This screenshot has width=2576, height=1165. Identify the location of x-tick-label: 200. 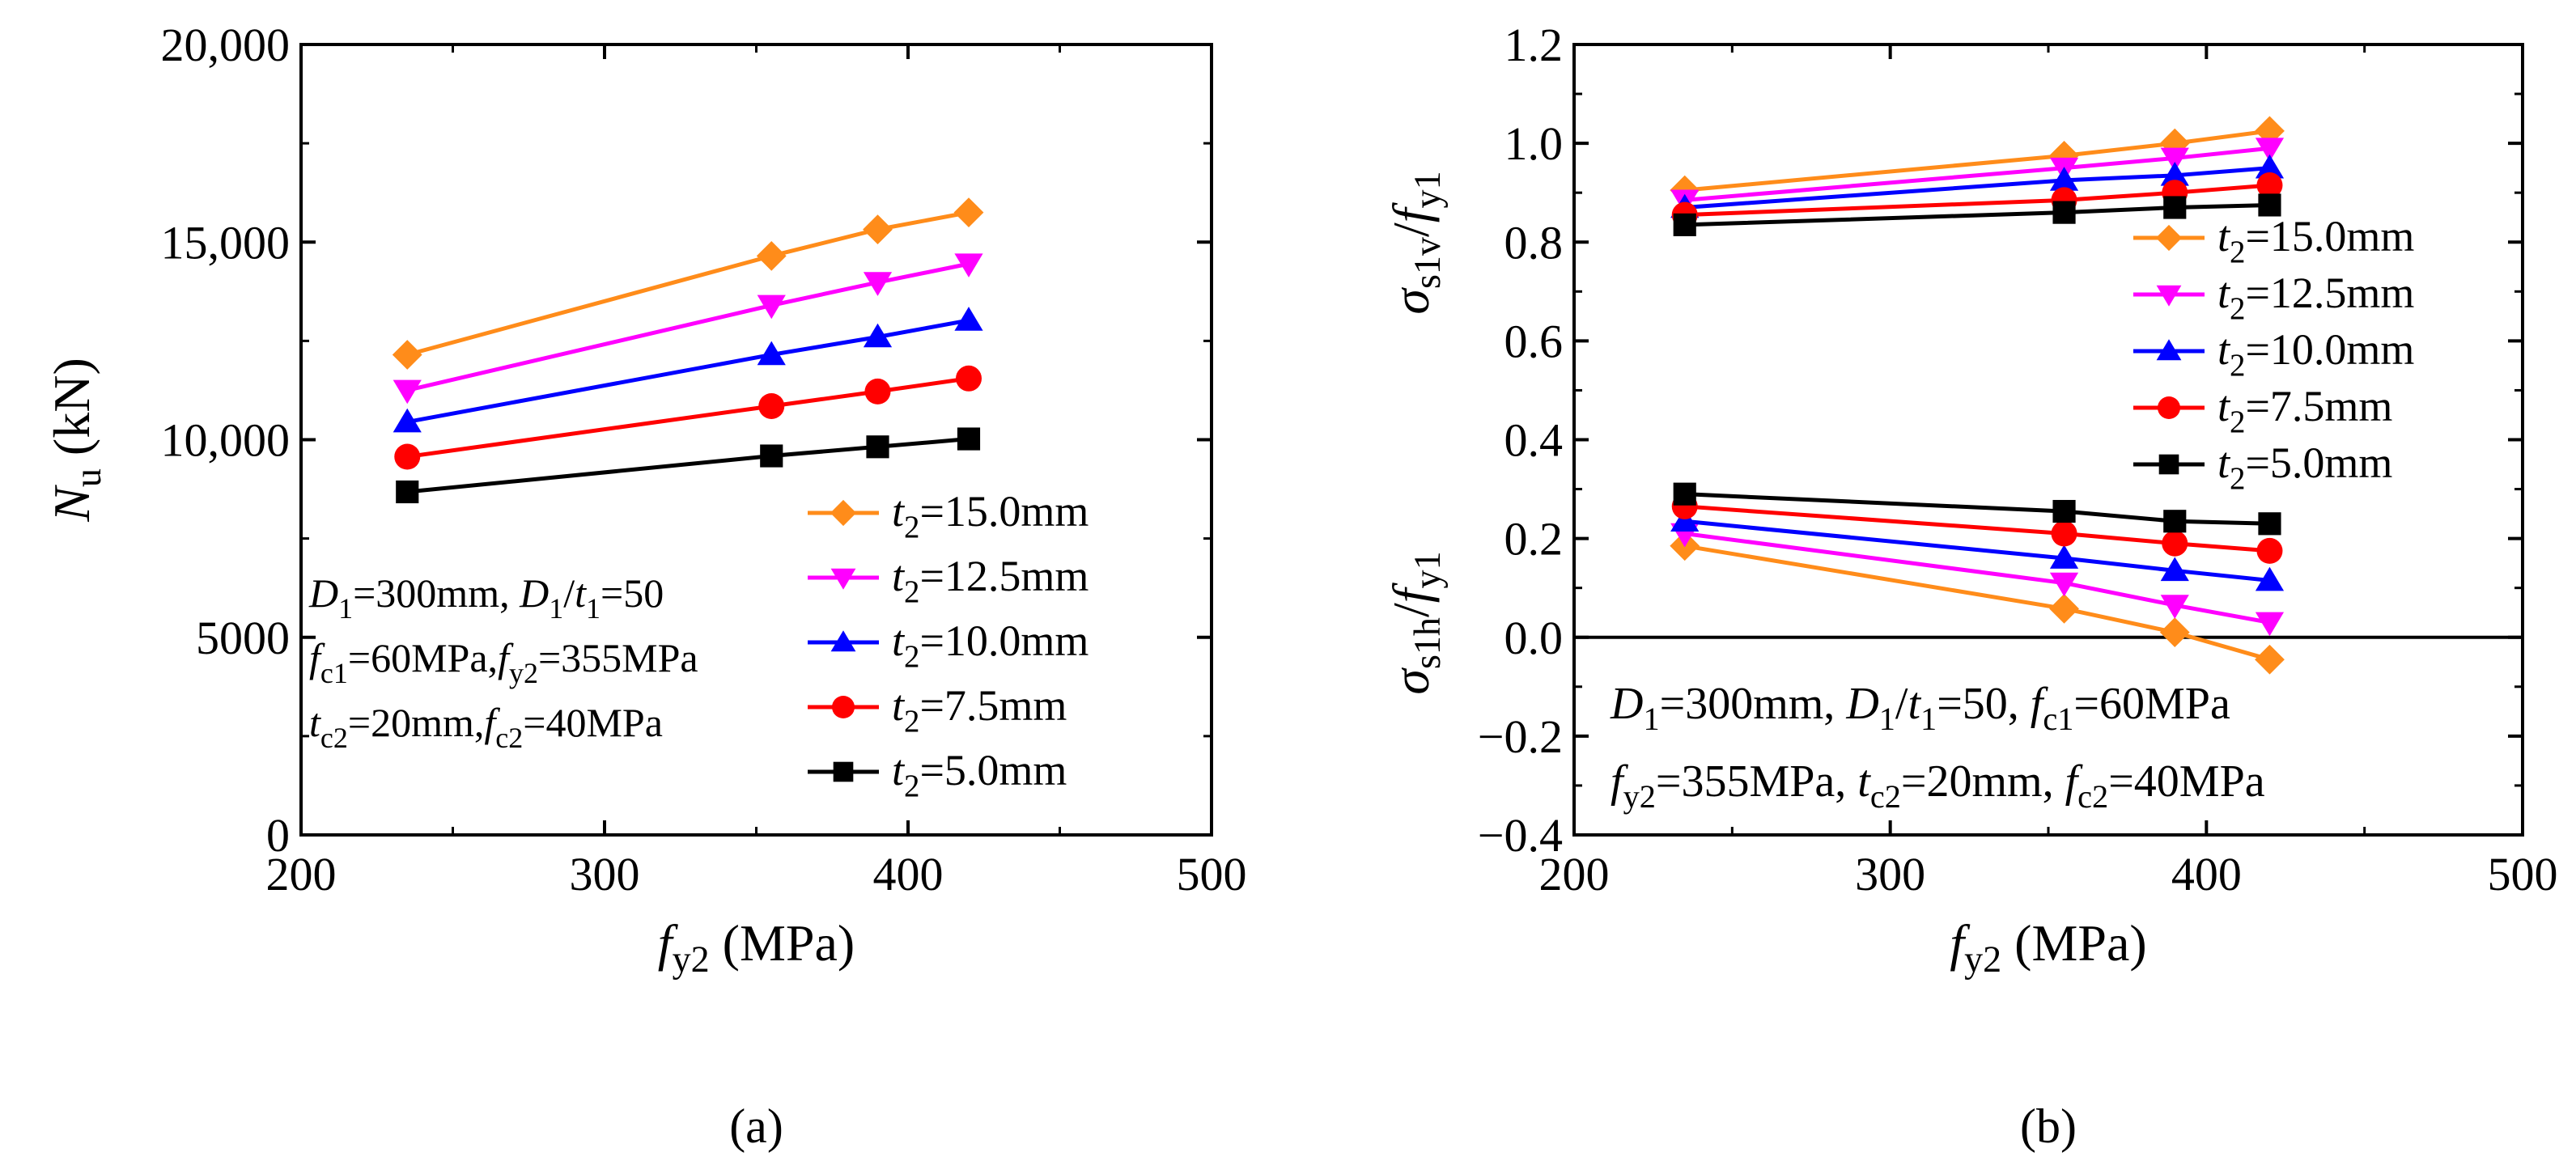
(301, 874).